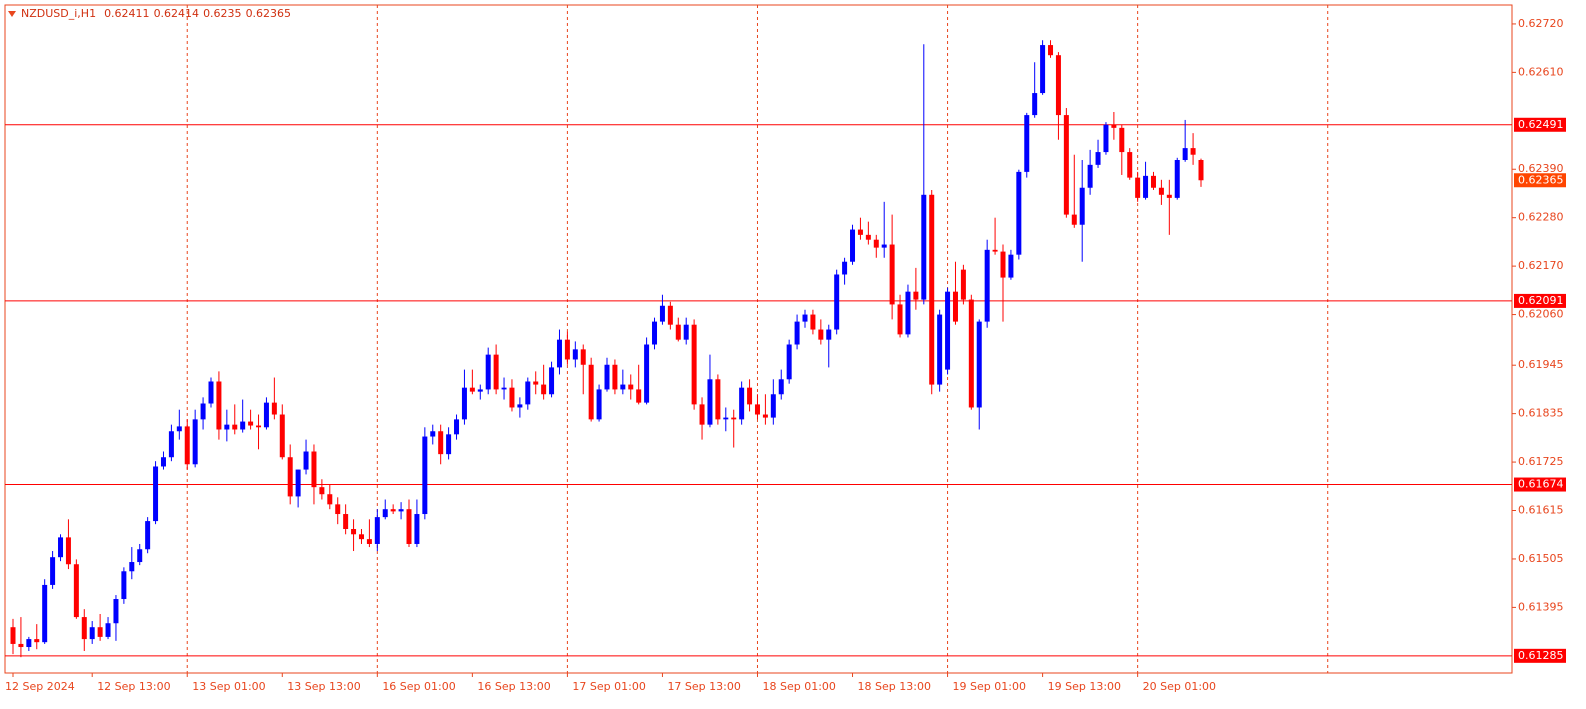 This screenshot has width=1586, height=709. Describe the element at coordinates (1541, 71) in the screenshot. I see `y-tick-label: 0.62610` at that location.